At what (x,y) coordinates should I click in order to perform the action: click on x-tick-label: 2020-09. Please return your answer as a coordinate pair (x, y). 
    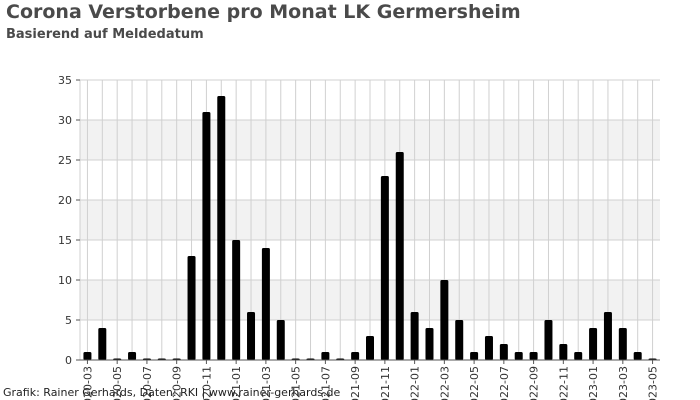
    Looking at the image, I should click on (177, 383).